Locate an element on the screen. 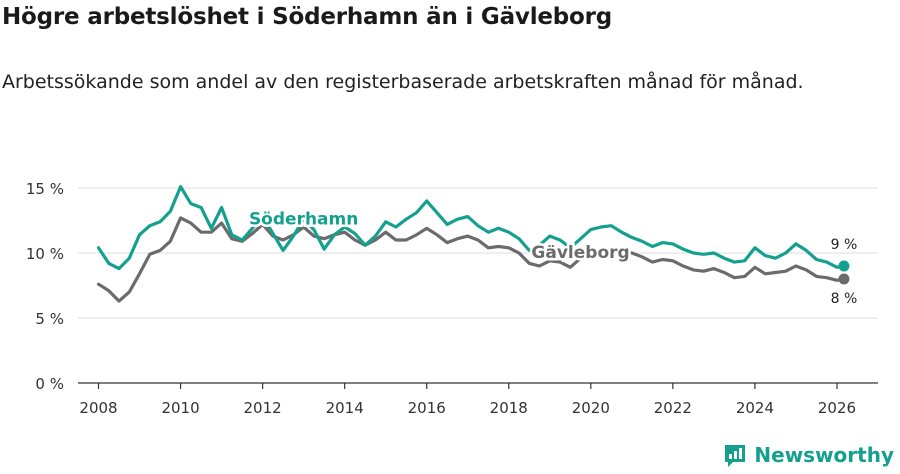 The width and height of the screenshot is (900, 474). newsworthy-logo: Newsworthy is located at coordinates (808, 455).